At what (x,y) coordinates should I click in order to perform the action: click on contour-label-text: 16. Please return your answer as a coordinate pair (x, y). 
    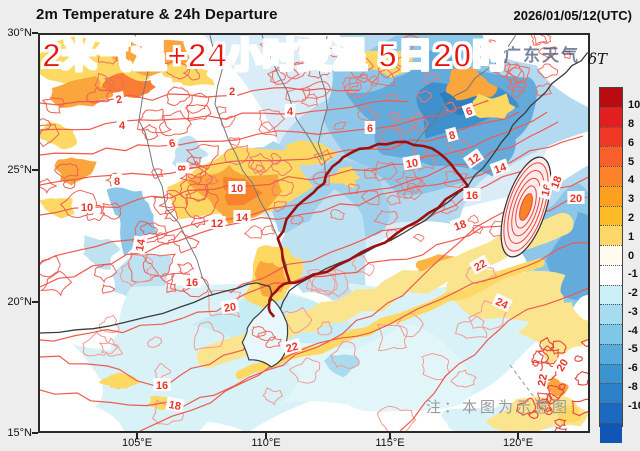
    Looking at the image, I should click on (472, 196).